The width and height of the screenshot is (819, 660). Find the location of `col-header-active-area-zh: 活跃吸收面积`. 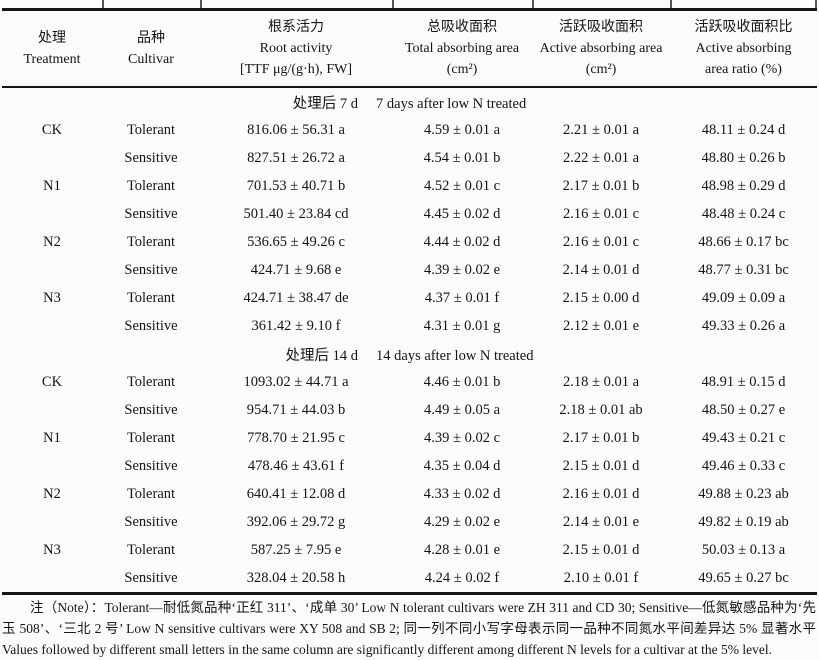

col-header-active-area-zh: 活跃吸收面积 is located at coordinates (601, 27).